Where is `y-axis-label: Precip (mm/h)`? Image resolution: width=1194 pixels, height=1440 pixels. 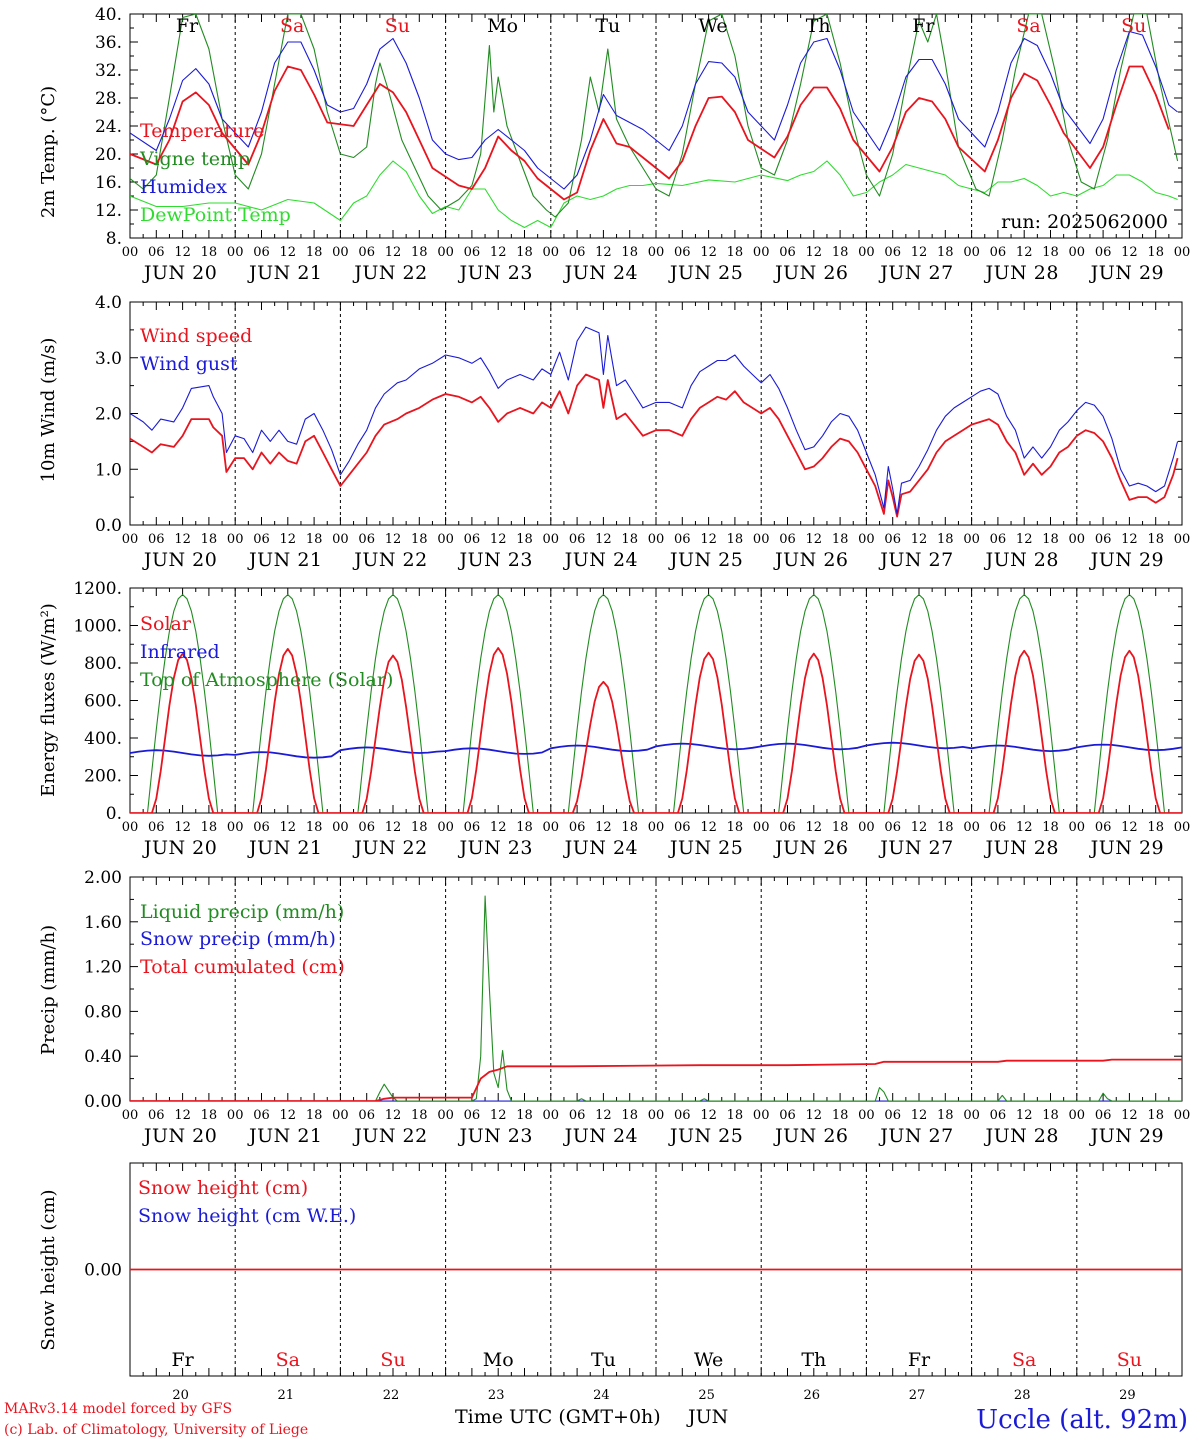
y-axis-label: Precip (mm/h) is located at coordinates (48, 990).